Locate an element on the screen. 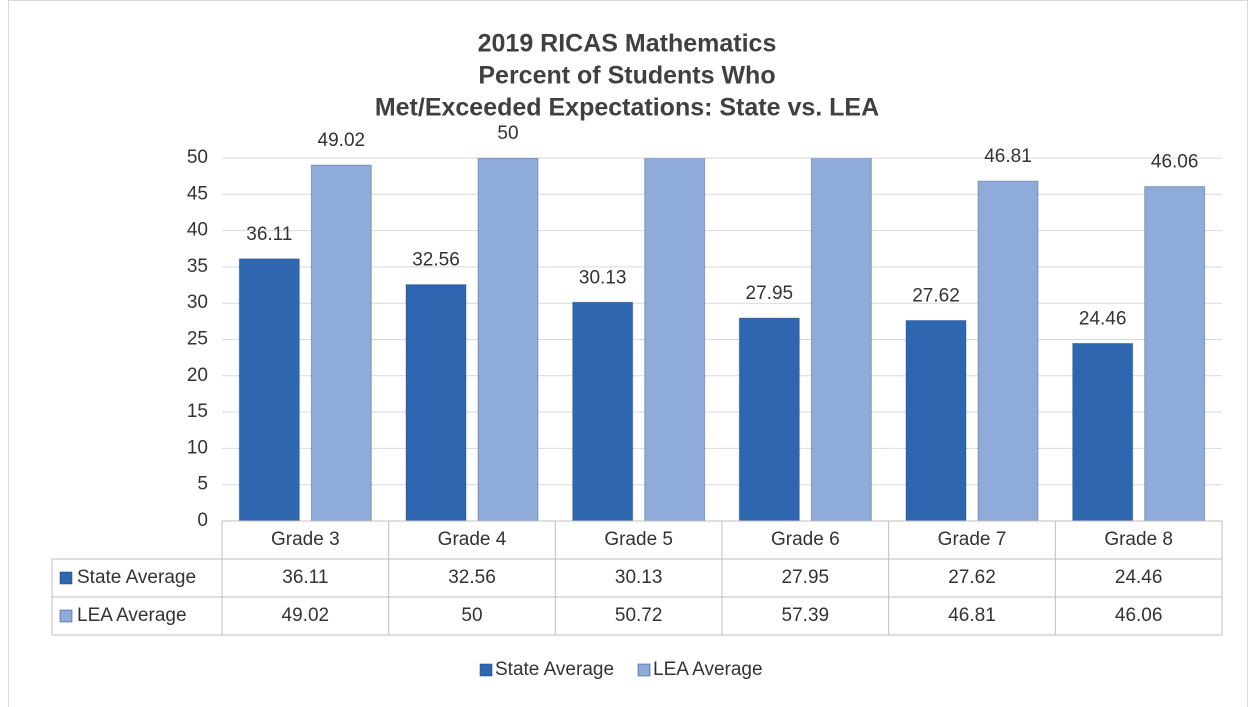 Image resolution: width=1249 pixels, height=707 pixels. table-cell: 27.62 is located at coordinates (972, 577).